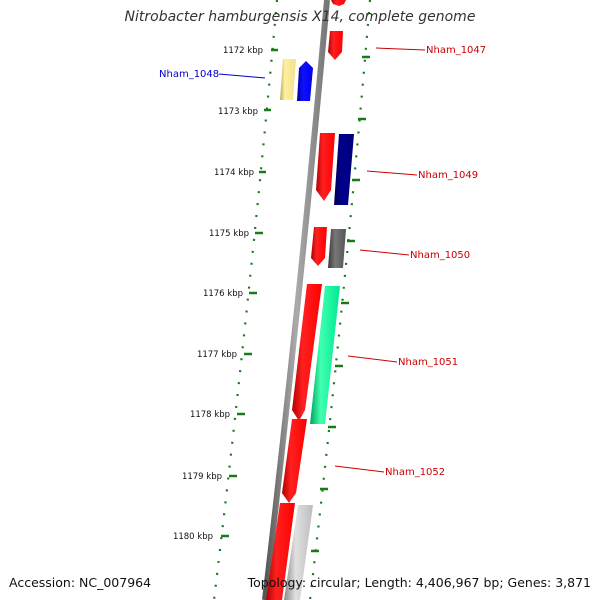 The width and height of the screenshot is (600, 600). Describe the element at coordinates (428, 362) in the screenshot. I see `gene-label-nham-1051: Nham_1051` at that location.